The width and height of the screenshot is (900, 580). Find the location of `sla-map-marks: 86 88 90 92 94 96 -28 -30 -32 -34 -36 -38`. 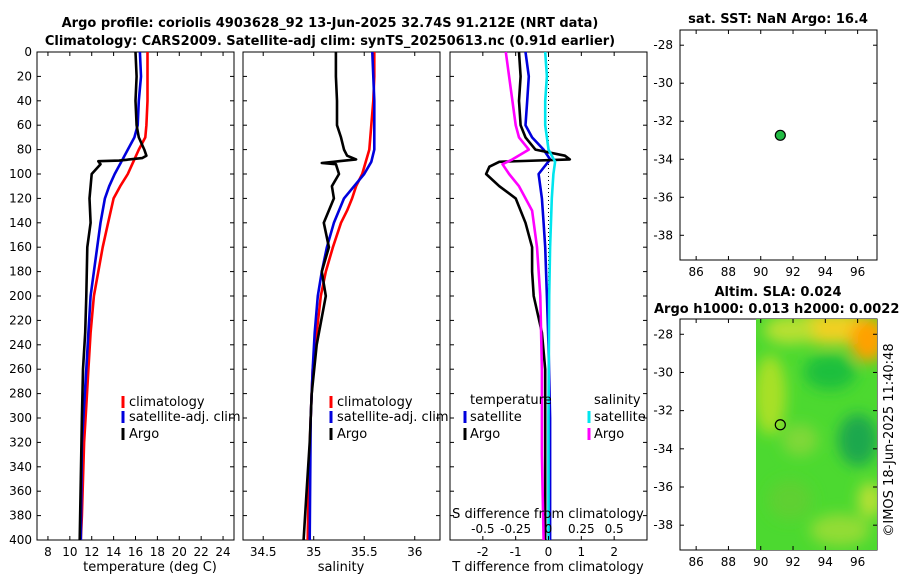

sla-map-marks: 86 88 90 92 94 96 -28 -30 -32 -34 -36 -38 is located at coordinates (765, 444).